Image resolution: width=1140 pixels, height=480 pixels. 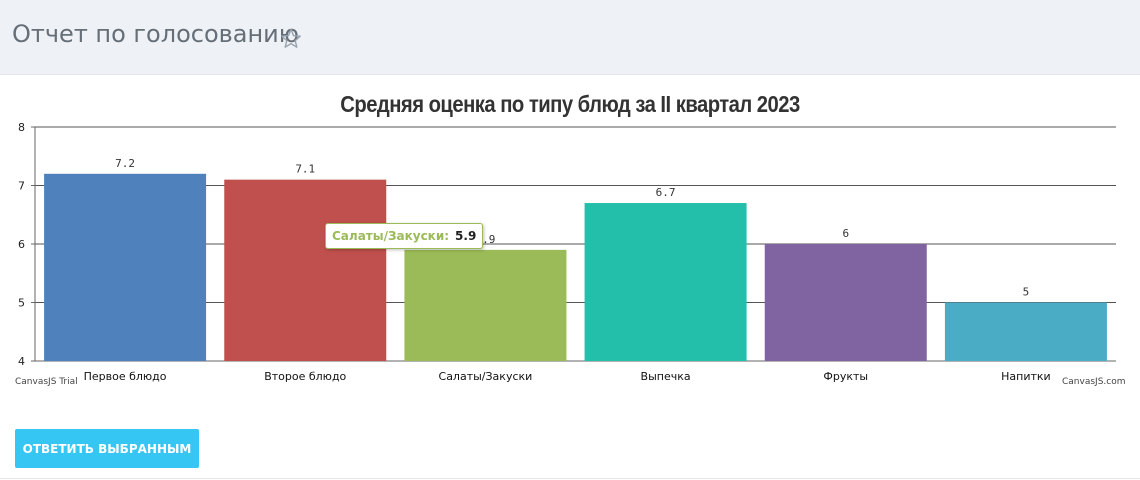 I want to click on y-tick-label: 5, so click(x=21, y=303).